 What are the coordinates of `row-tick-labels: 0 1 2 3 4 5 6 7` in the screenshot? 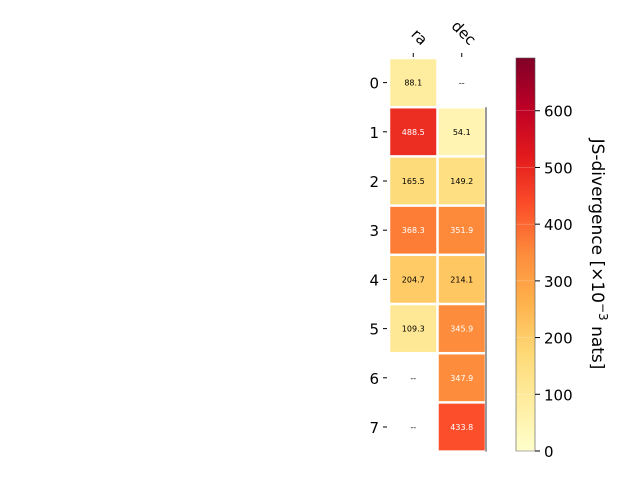 It's located at (378, 256).